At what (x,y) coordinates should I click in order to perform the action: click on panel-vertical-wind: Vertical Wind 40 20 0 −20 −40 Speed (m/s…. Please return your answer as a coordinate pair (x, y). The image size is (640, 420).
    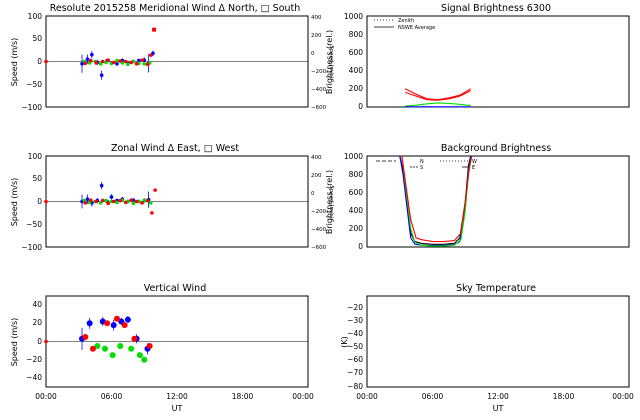
    Looking at the image, I should click on (162, 348).